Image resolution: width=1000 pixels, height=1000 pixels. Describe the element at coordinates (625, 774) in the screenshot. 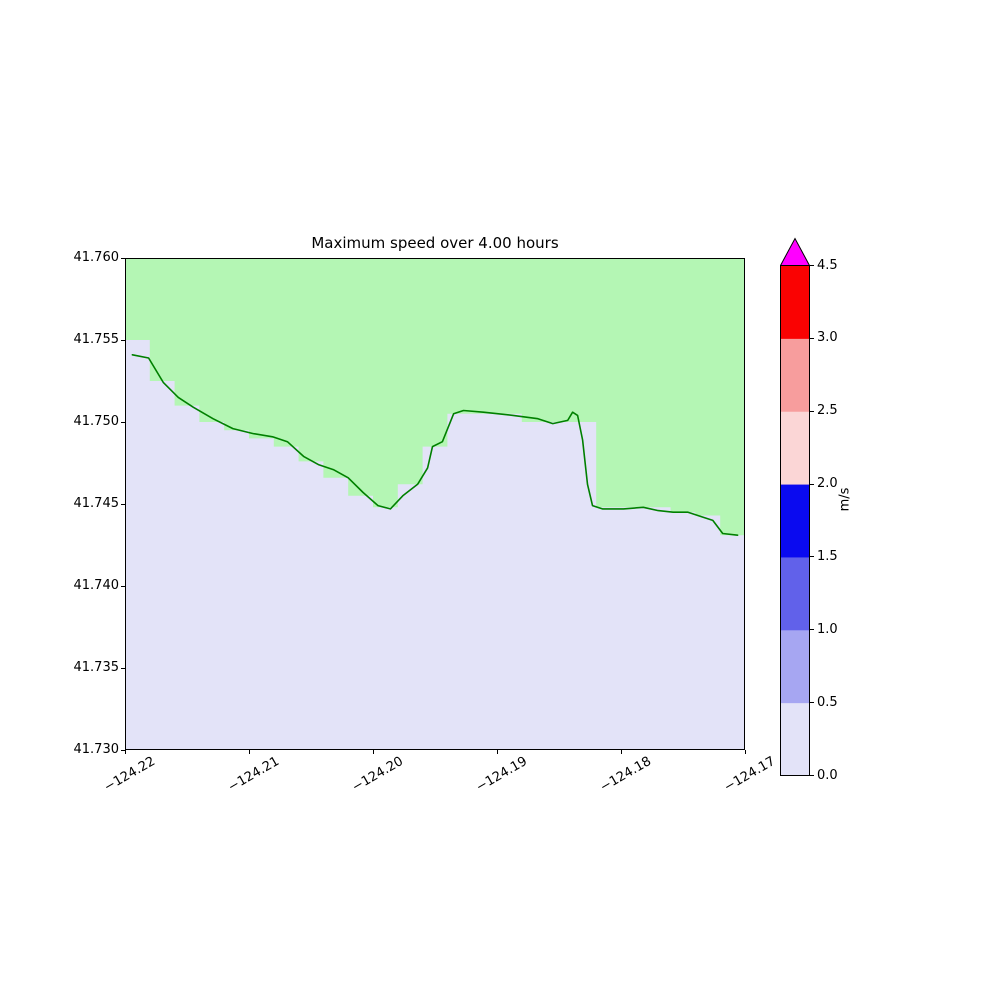

I see `x-tick-label: −124.18` at that location.